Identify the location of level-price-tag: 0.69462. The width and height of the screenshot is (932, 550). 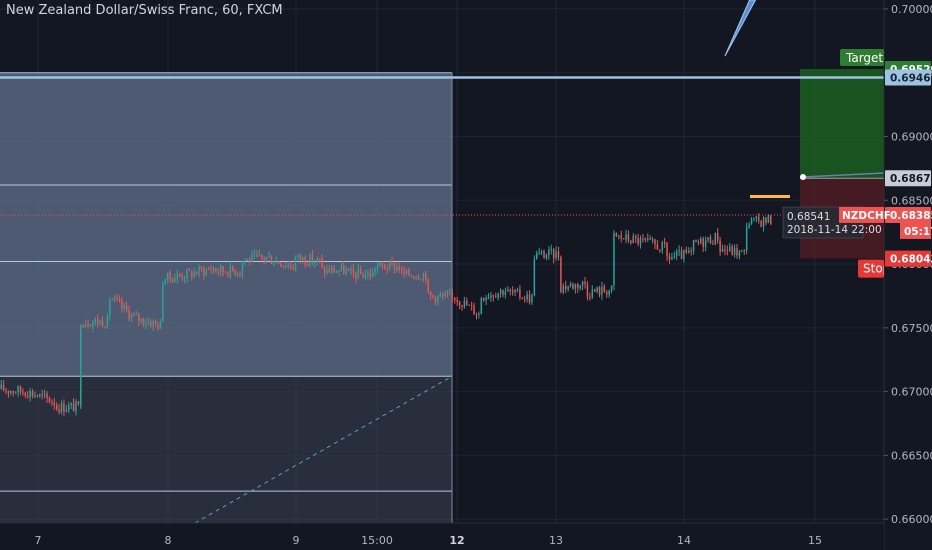
(908, 77).